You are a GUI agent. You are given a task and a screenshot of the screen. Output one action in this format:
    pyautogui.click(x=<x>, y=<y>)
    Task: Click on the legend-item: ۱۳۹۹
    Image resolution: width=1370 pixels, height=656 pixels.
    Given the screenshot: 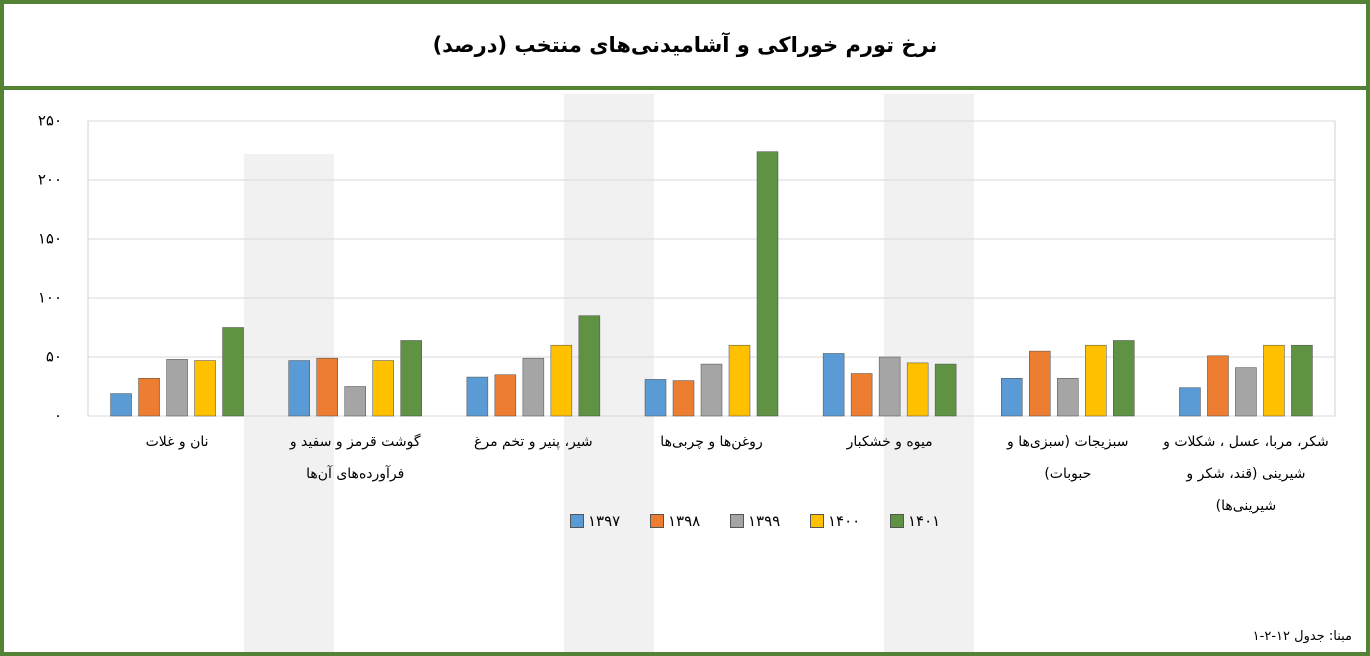 What is the action you would take?
    pyautogui.click(x=755, y=521)
    